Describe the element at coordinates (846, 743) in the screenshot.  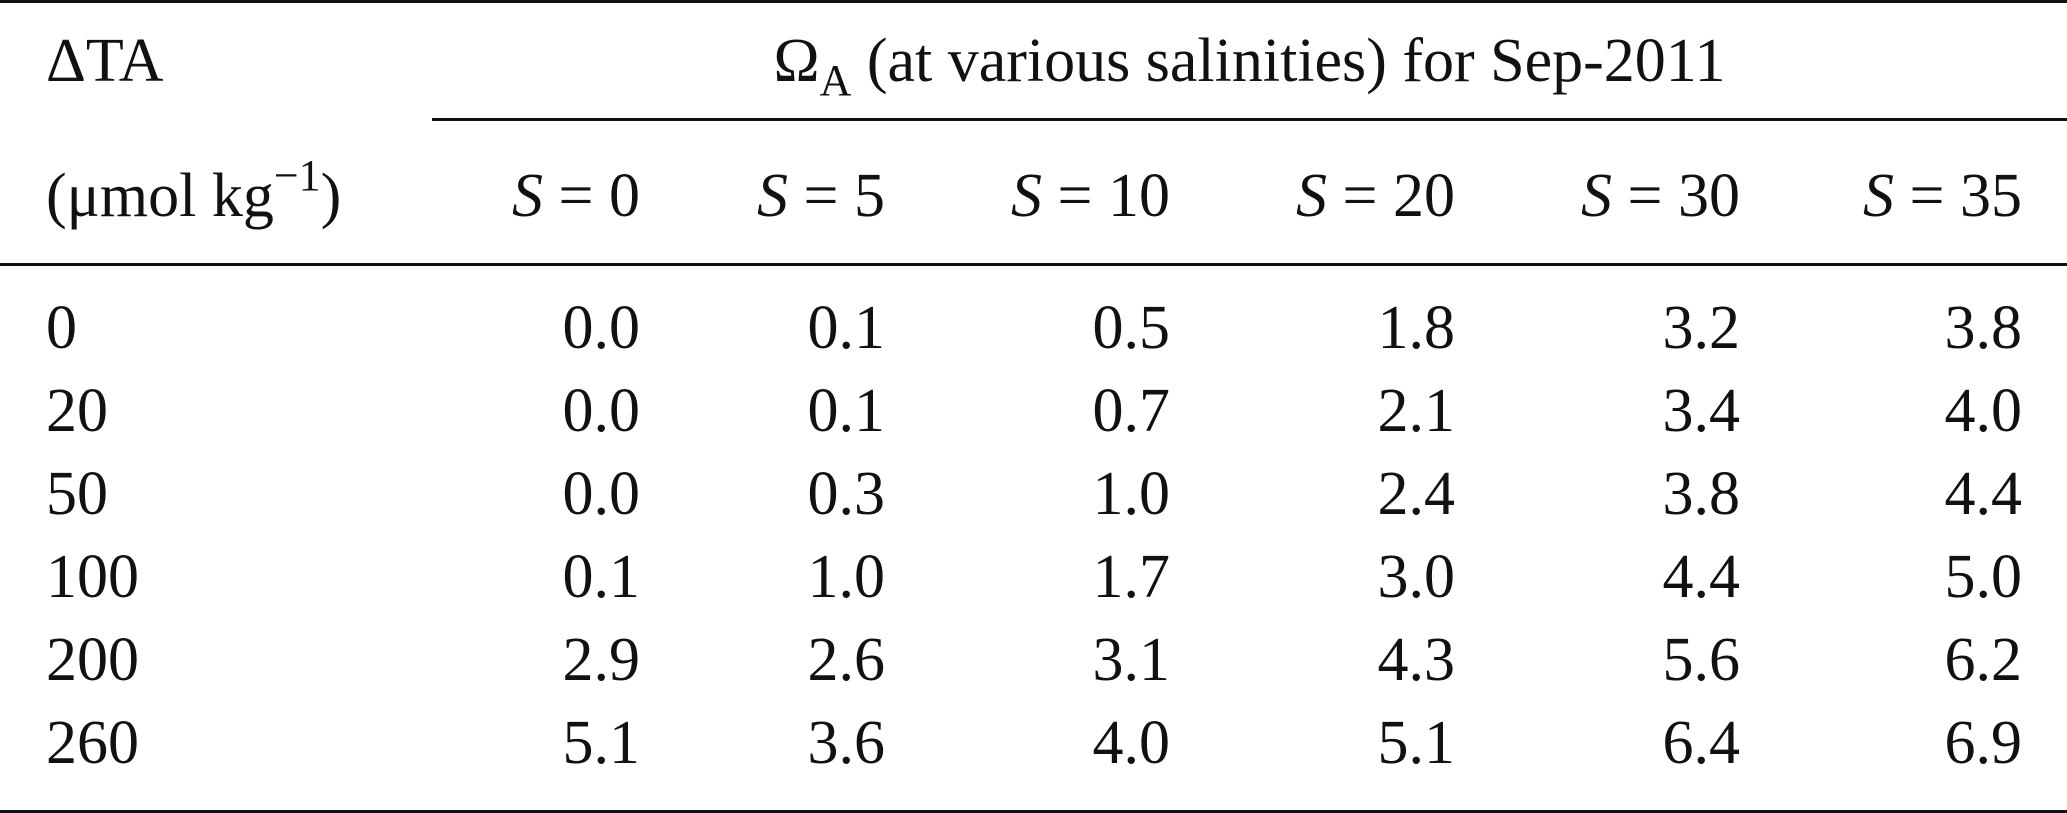
I see `table-cell: 3.6` at that location.